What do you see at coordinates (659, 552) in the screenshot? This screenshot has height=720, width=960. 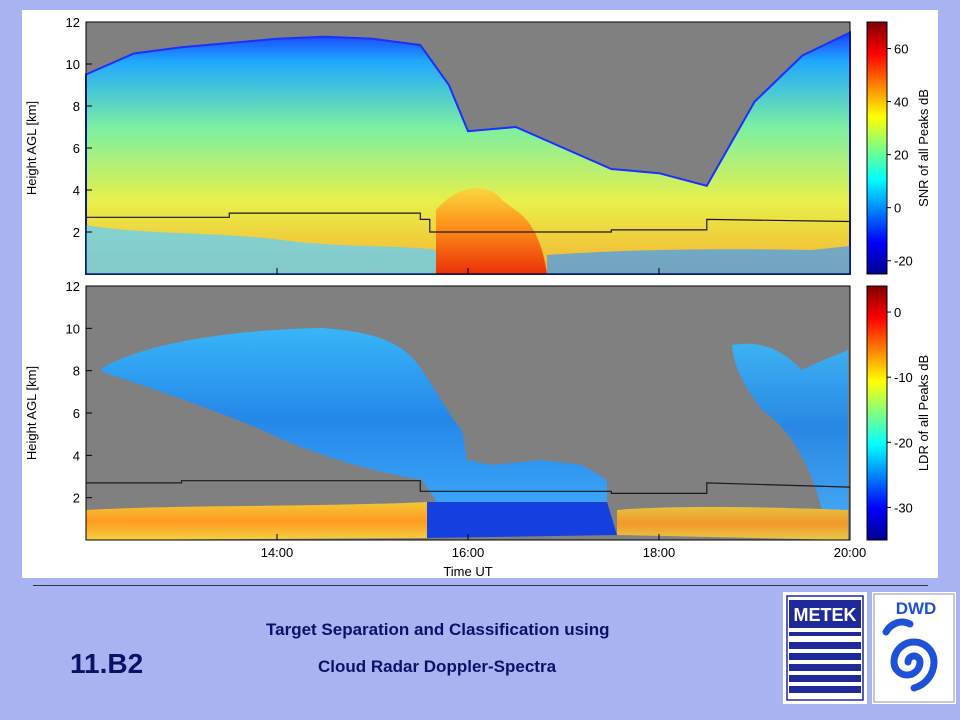 I see `x-tick-label: 18:00` at bounding box center [659, 552].